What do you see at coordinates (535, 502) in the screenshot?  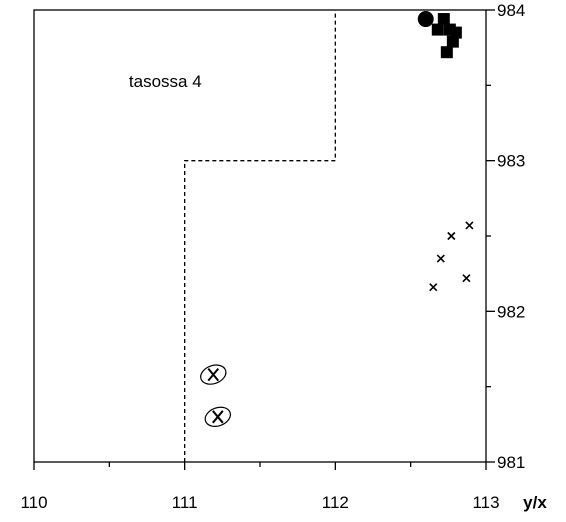 I see `x-axis-title: y/x` at bounding box center [535, 502].